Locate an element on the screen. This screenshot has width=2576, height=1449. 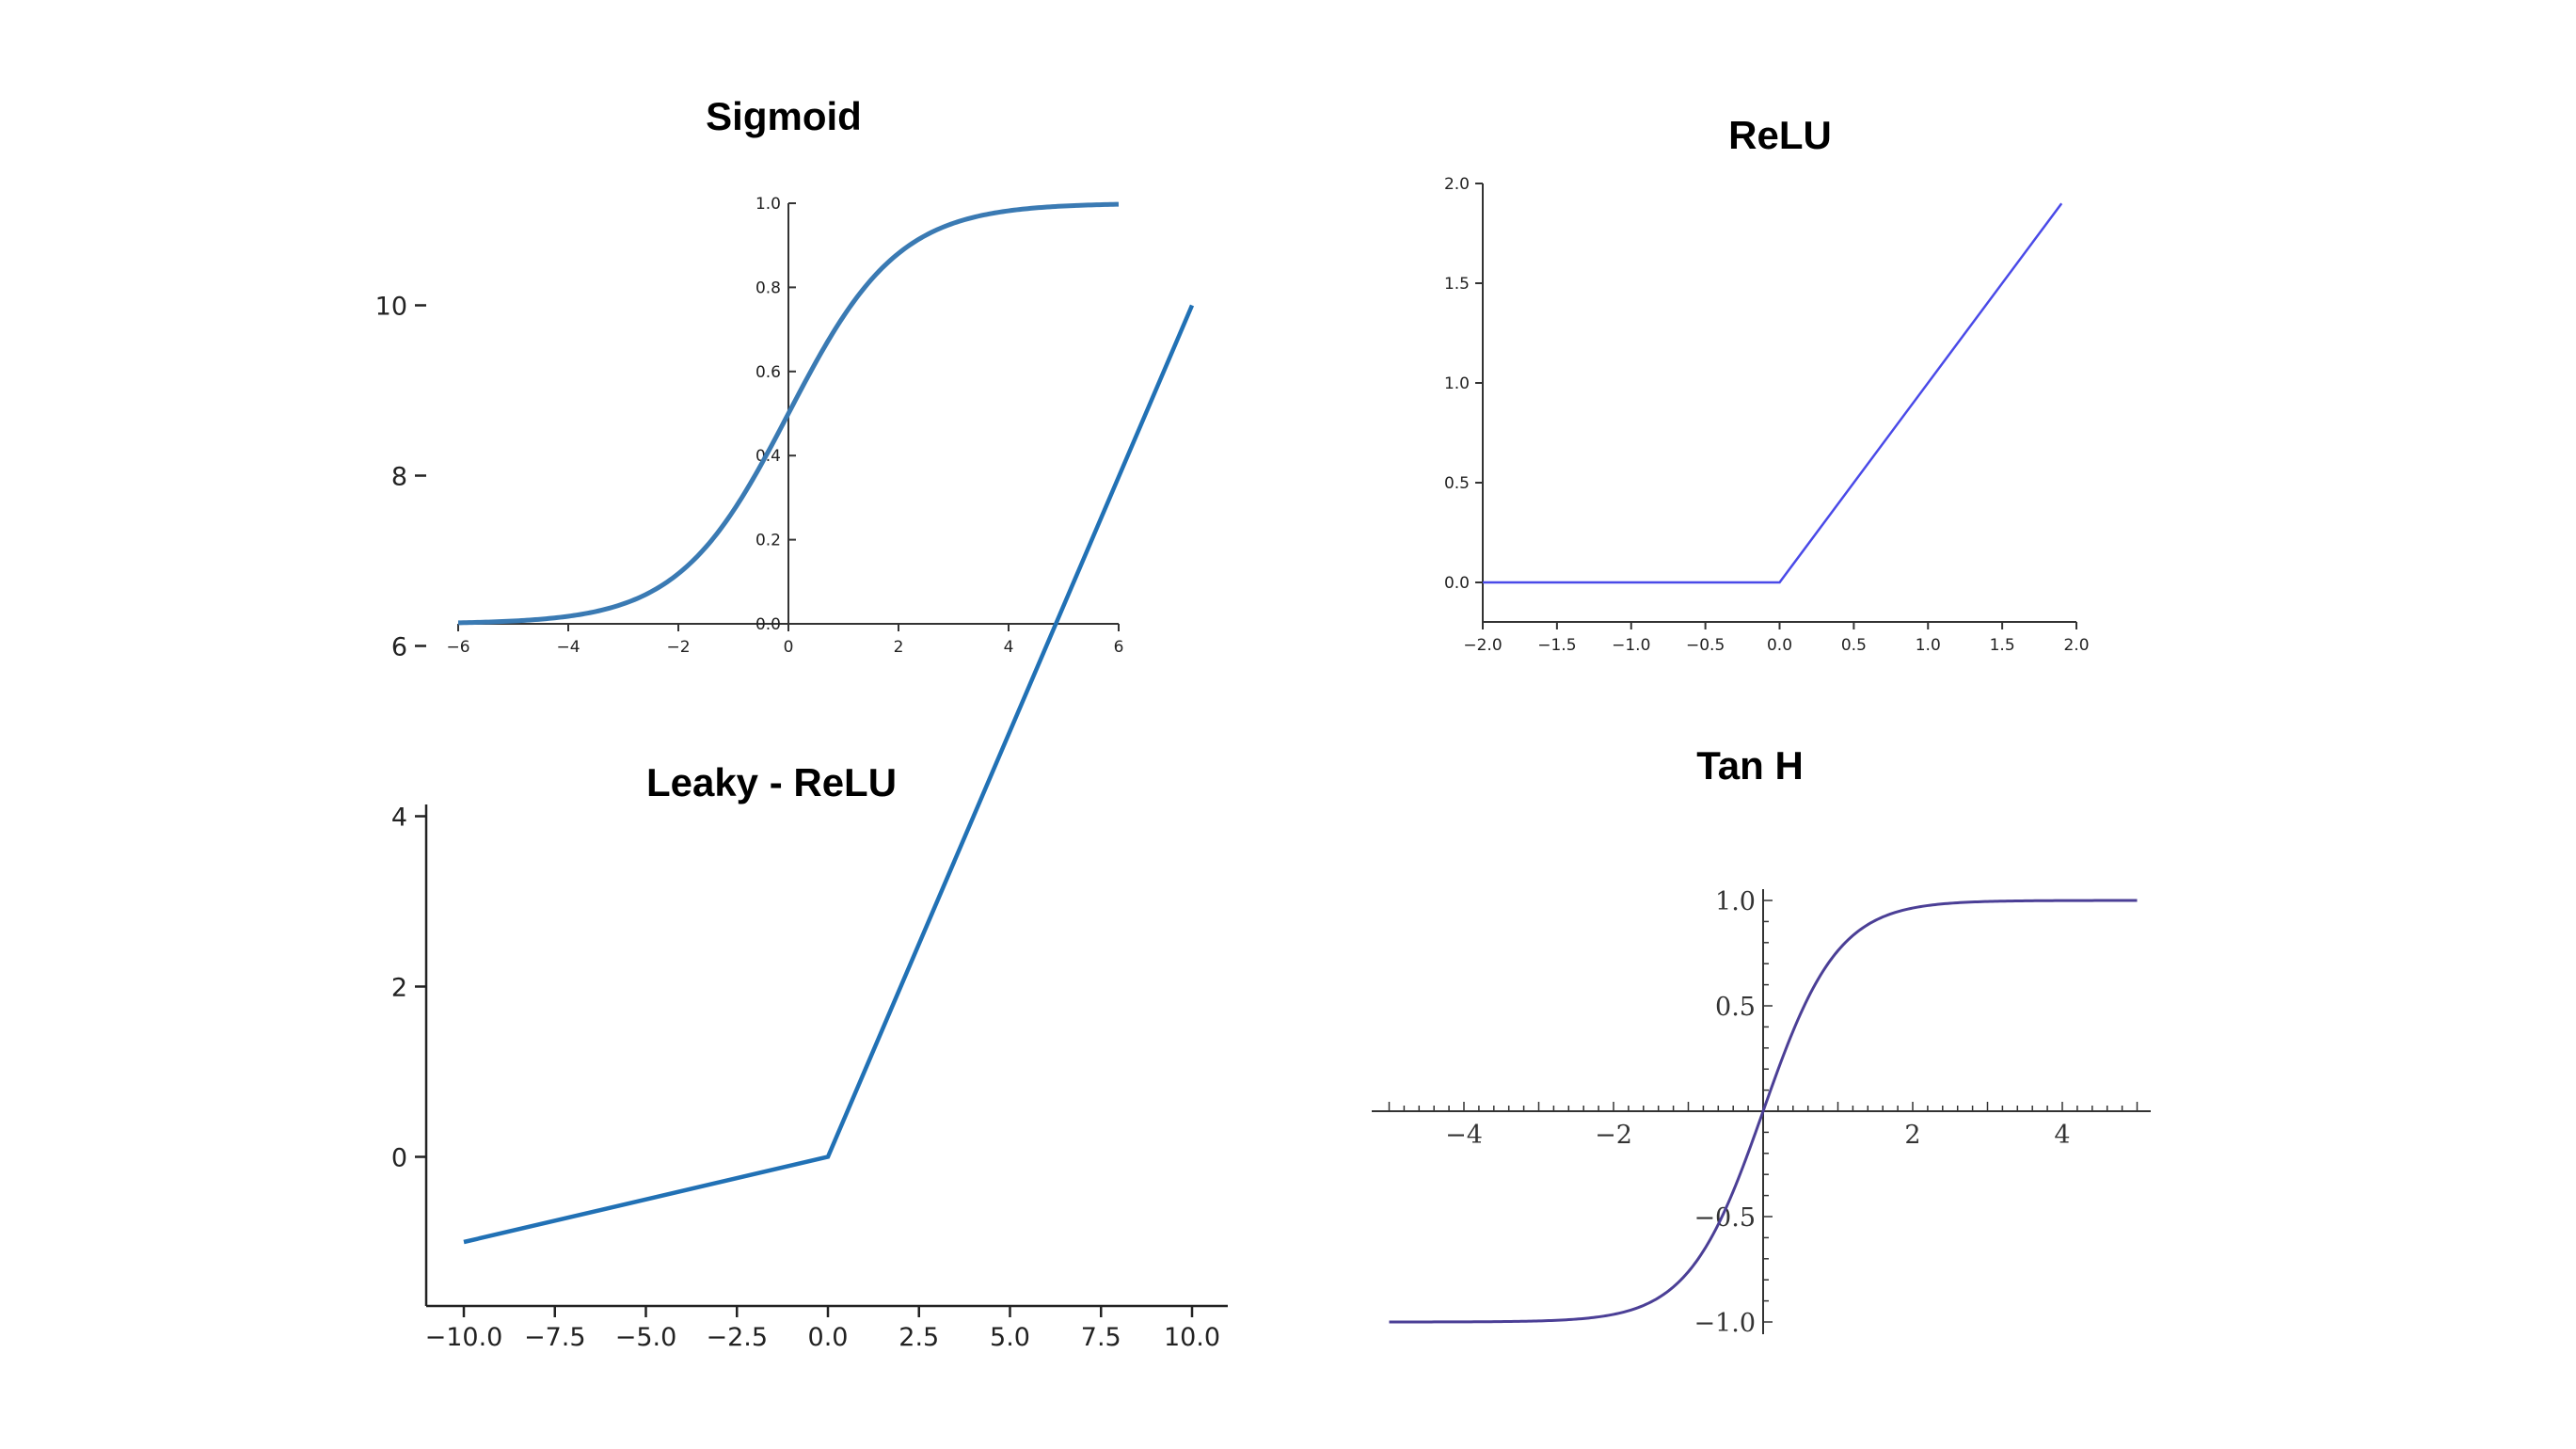
sigmoid-y-tick-label: 0.6 is located at coordinates (768, 373).